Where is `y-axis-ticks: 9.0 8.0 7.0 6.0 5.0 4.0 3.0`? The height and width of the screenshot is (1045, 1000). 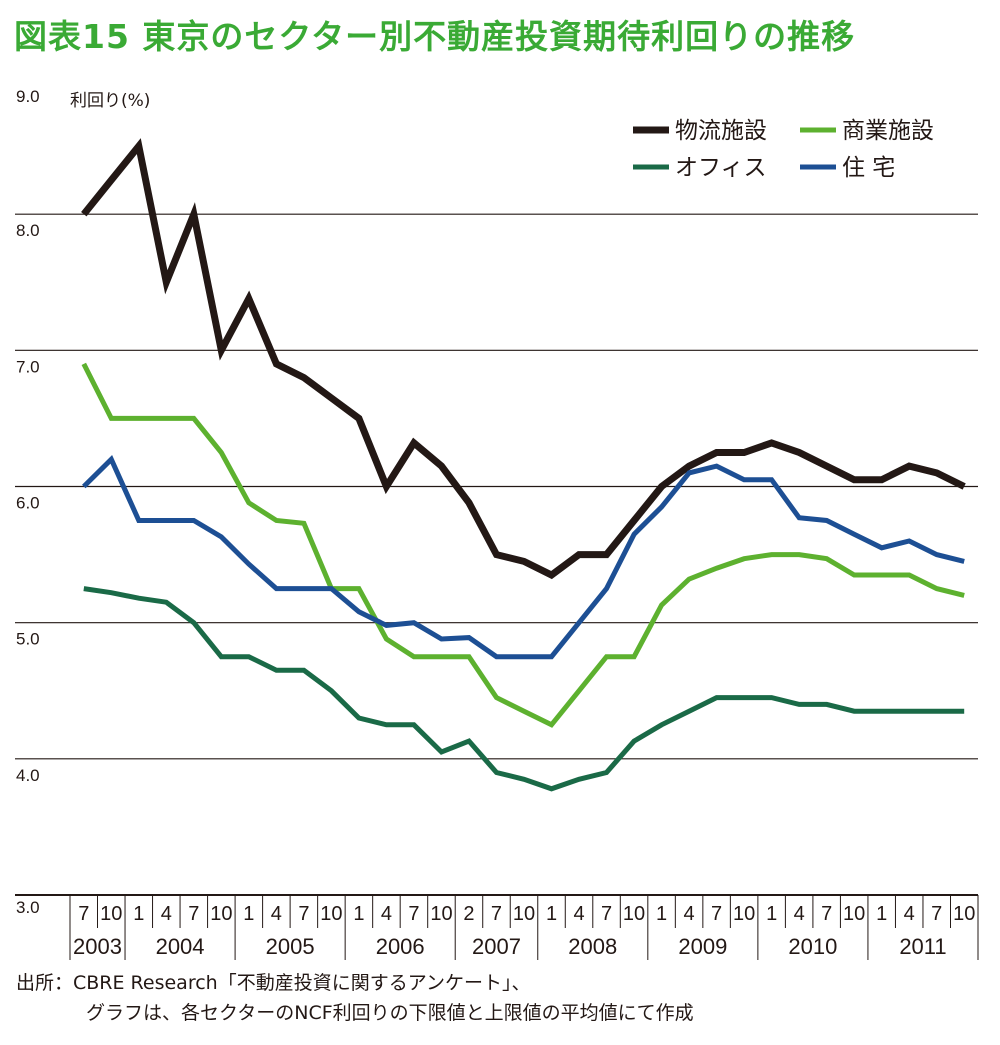
y-axis-ticks: 9.0 8.0 7.0 6.0 5.0 4.0 3.0 is located at coordinates (28, 502).